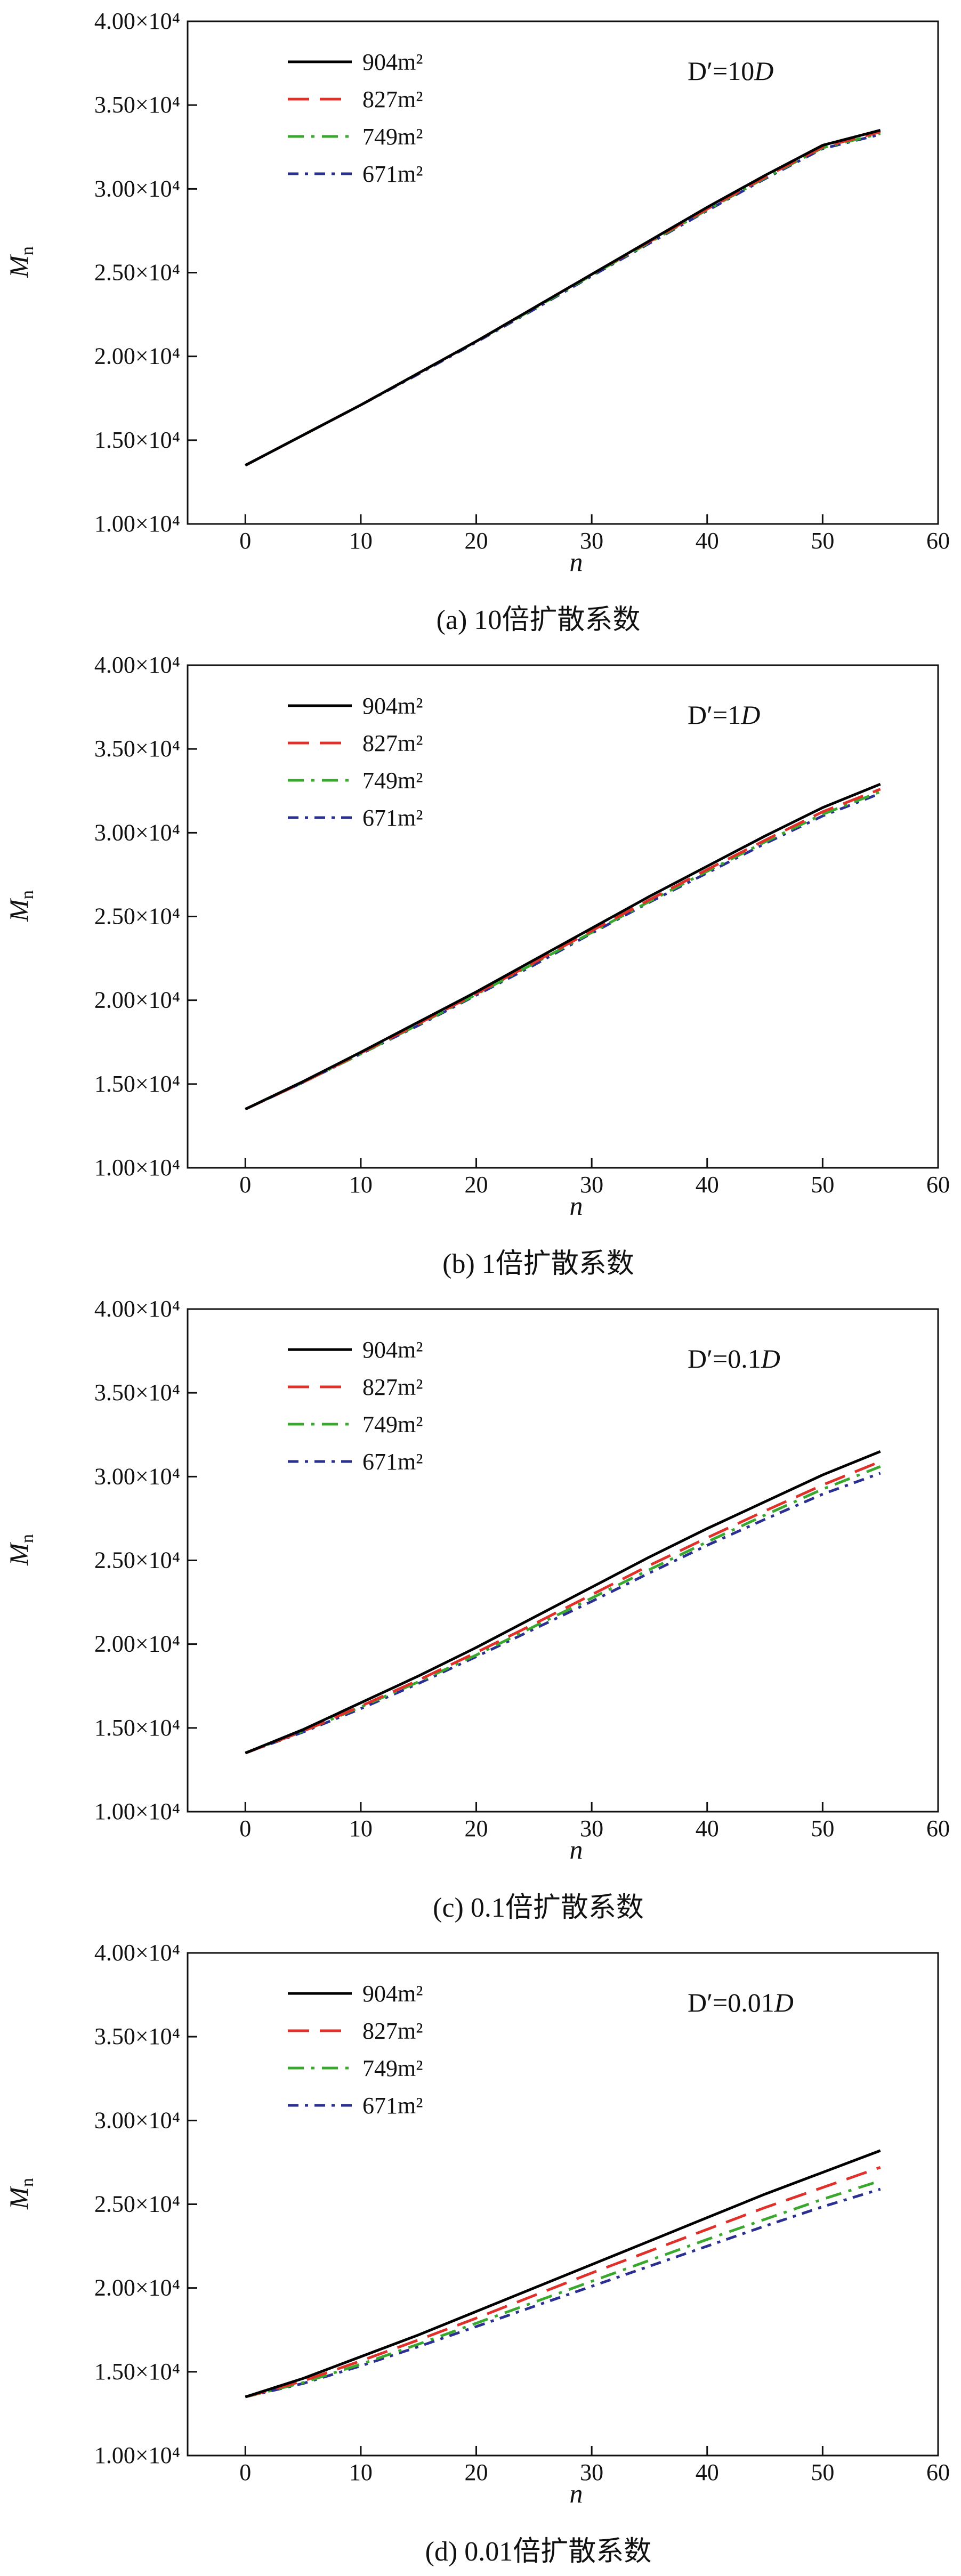  I want to click on panel-annotation: D′=10D, so click(730, 71).